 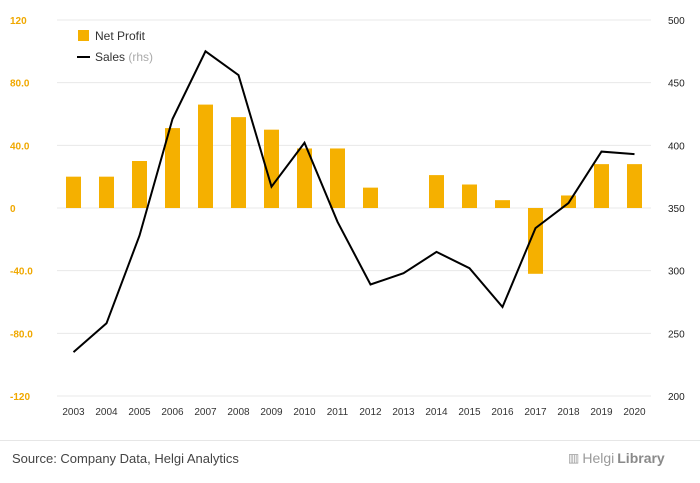 I want to click on x-tick-label: 2016, so click(x=502, y=412).